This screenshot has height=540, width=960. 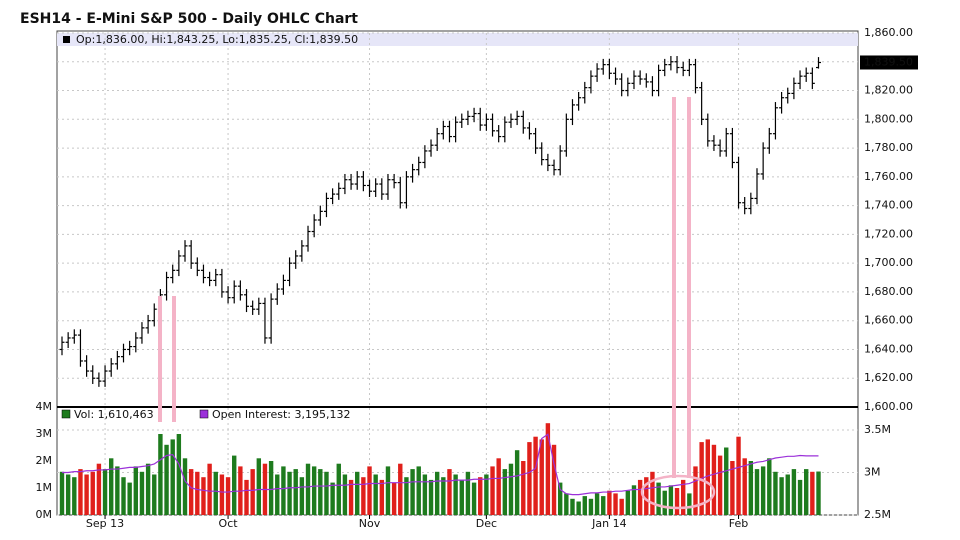 I want to click on legend-label: Open Interest: 3,195,132, so click(x=281, y=414).